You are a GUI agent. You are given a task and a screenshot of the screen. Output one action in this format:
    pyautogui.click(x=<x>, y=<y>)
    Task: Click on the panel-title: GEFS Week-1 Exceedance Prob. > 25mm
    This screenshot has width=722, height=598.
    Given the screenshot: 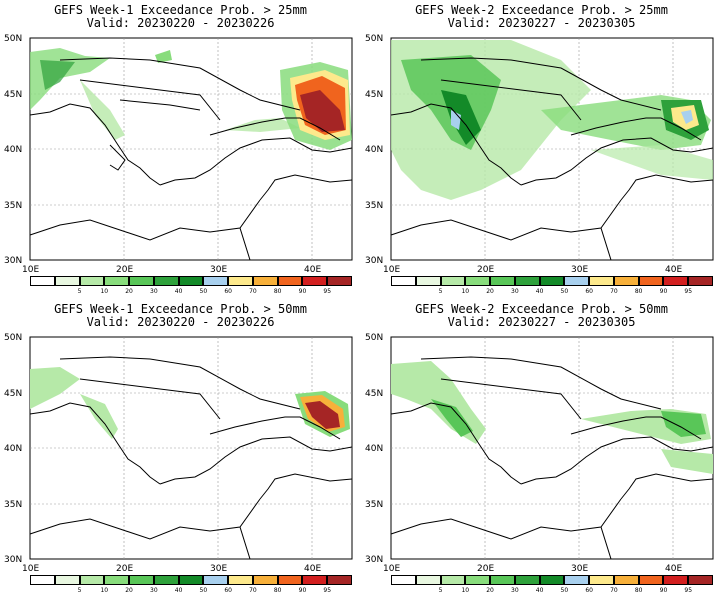 What is the action you would take?
    pyautogui.click(x=180, y=10)
    